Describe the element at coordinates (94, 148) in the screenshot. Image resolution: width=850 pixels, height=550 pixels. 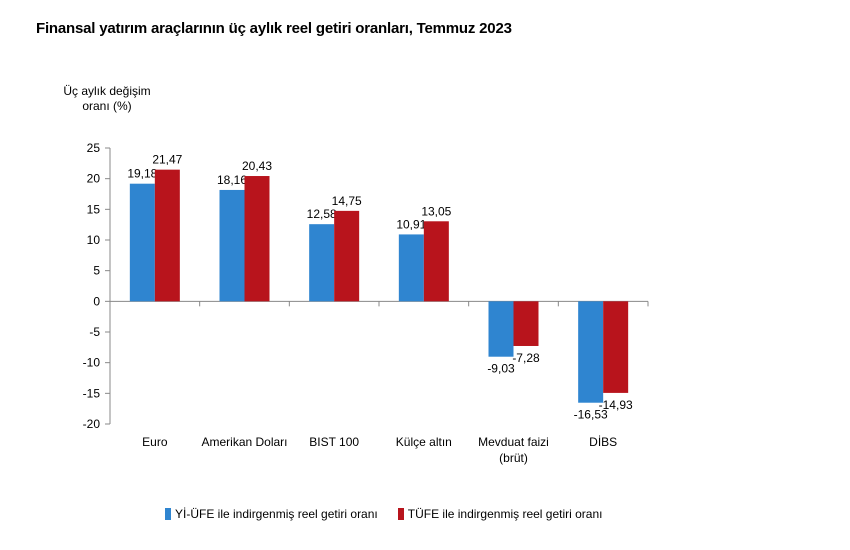
I see `y-tick-label: 25` at that location.